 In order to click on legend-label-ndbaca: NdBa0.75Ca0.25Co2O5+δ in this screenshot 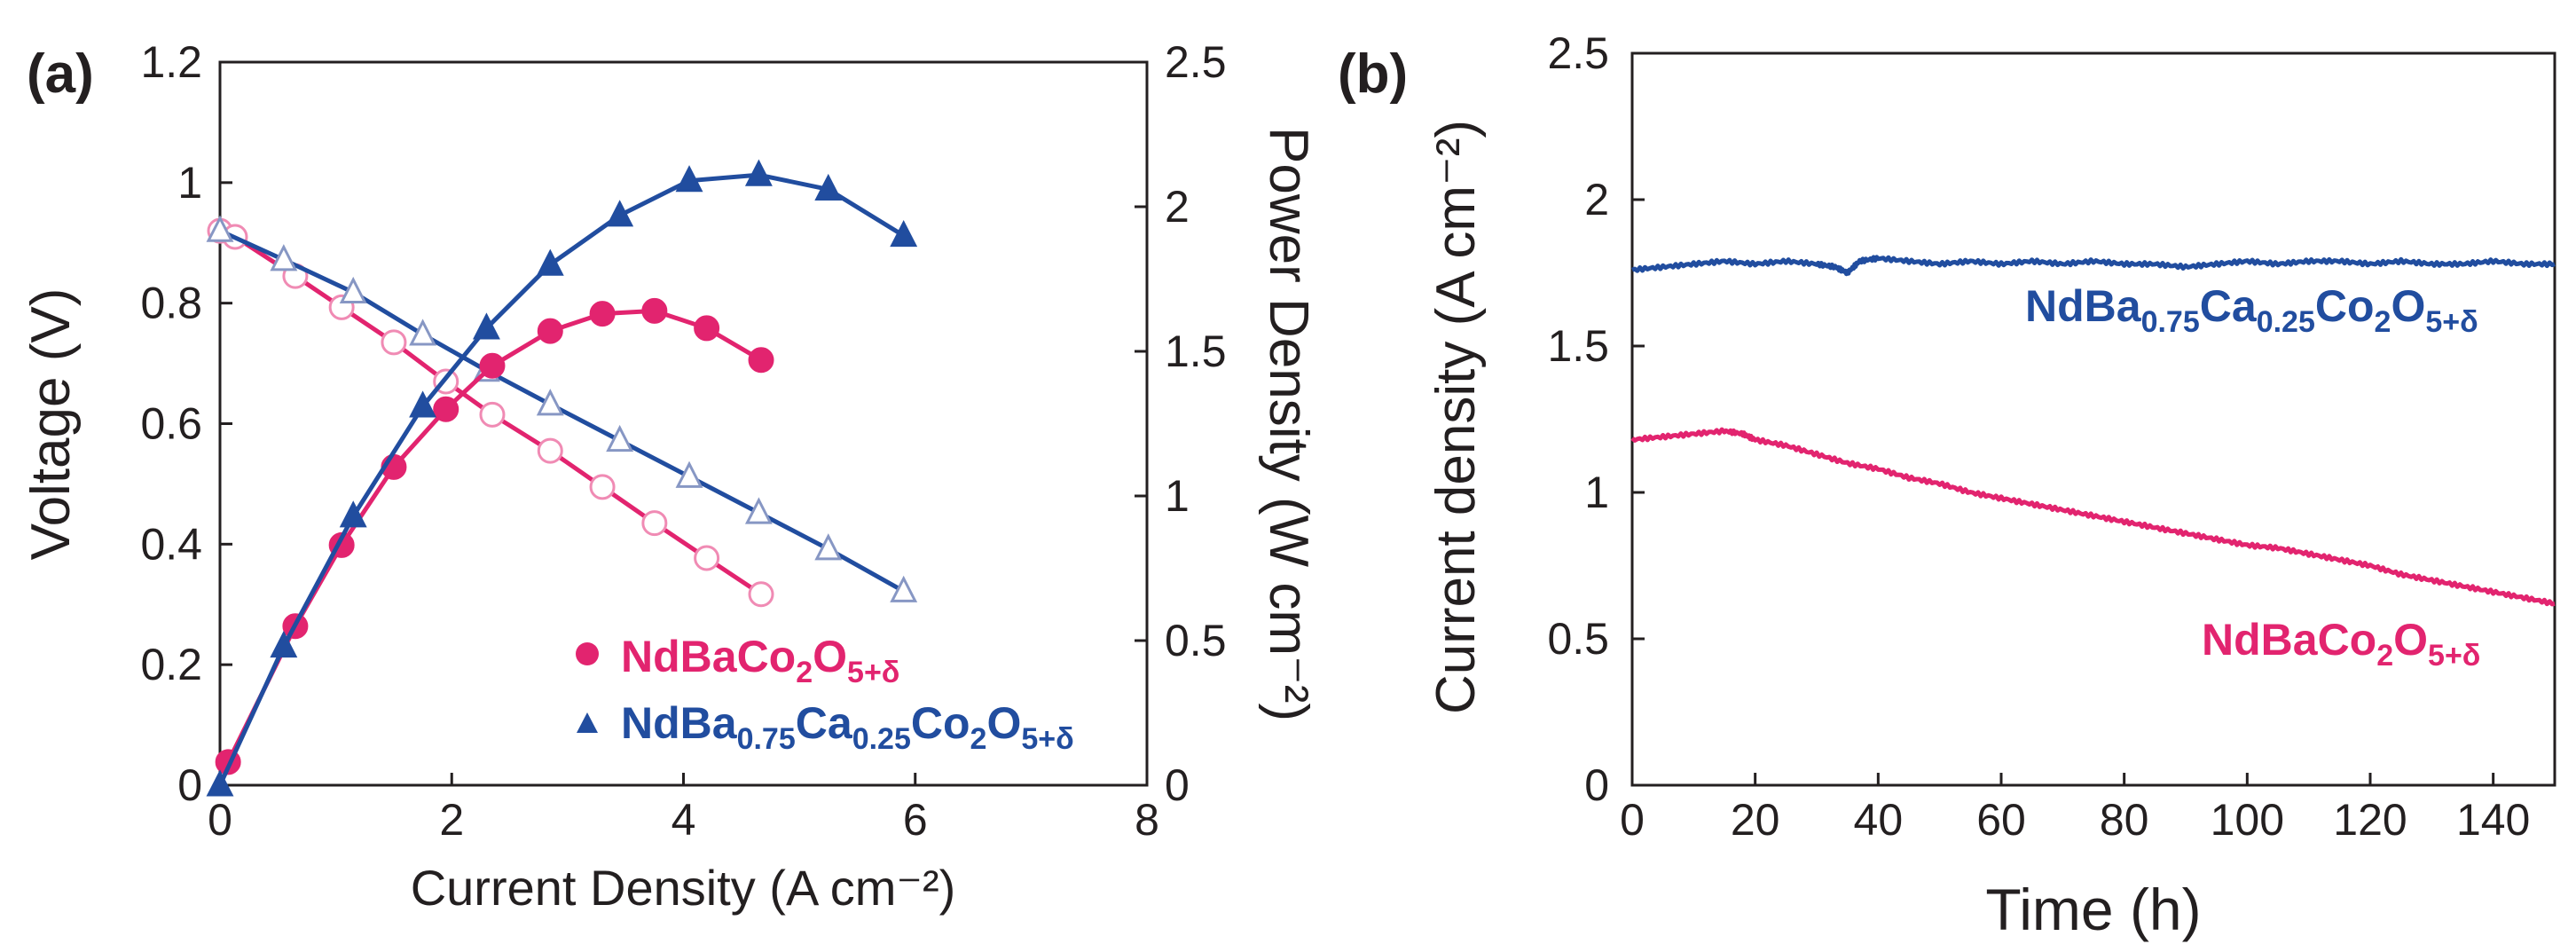, I will do `click(847, 727)`.